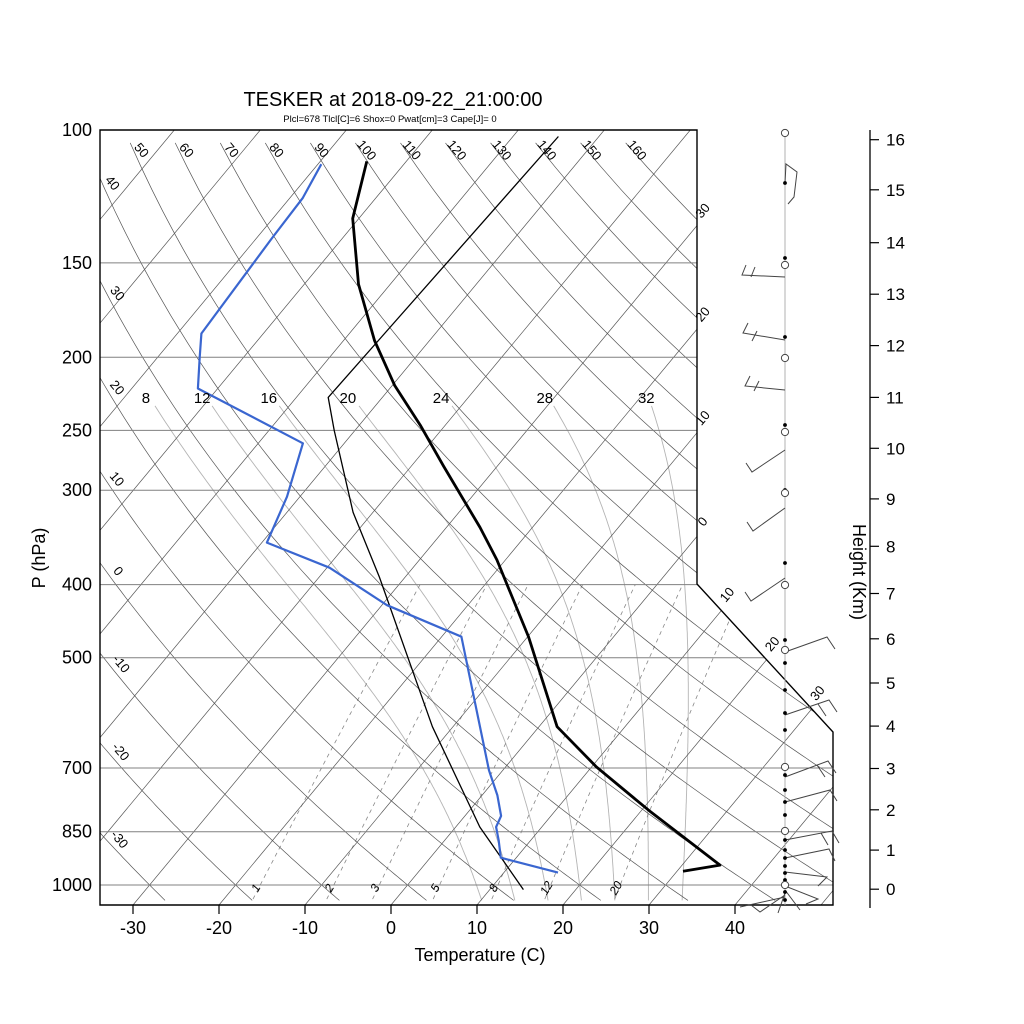 The height and width of the screenshot is (1024, 1024). What do you see at coordinates (77, 490) in the screenshot?
I see `pressure-tick-label: 300` at bounding box center [77, 490].